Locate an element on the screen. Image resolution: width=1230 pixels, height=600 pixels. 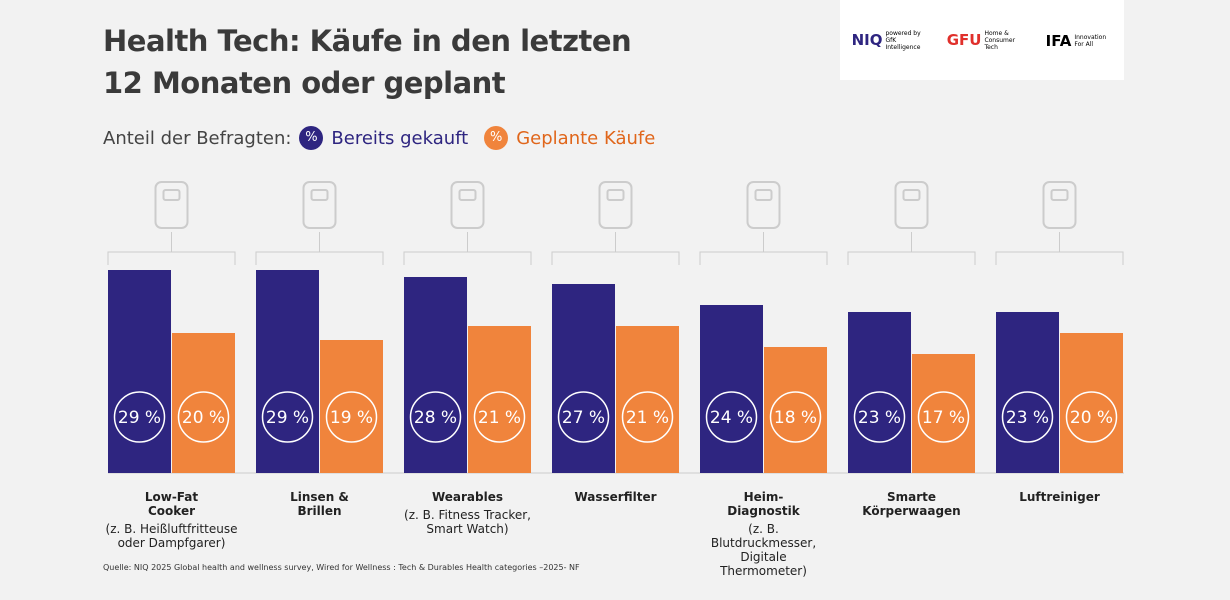
value-label: 28 % is located at coordinates (435, 418).